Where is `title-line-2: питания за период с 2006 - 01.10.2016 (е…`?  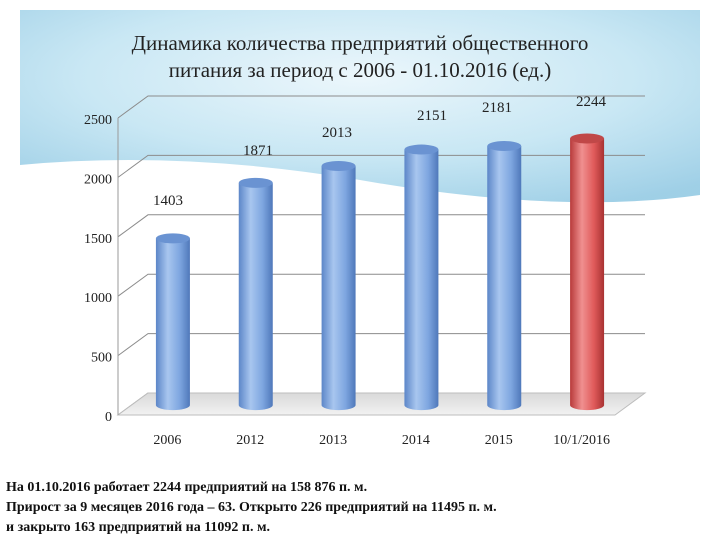 title-line-2: питания за период с 2006 - 01.10.2016 (е… is located at coordinates (360, 70).